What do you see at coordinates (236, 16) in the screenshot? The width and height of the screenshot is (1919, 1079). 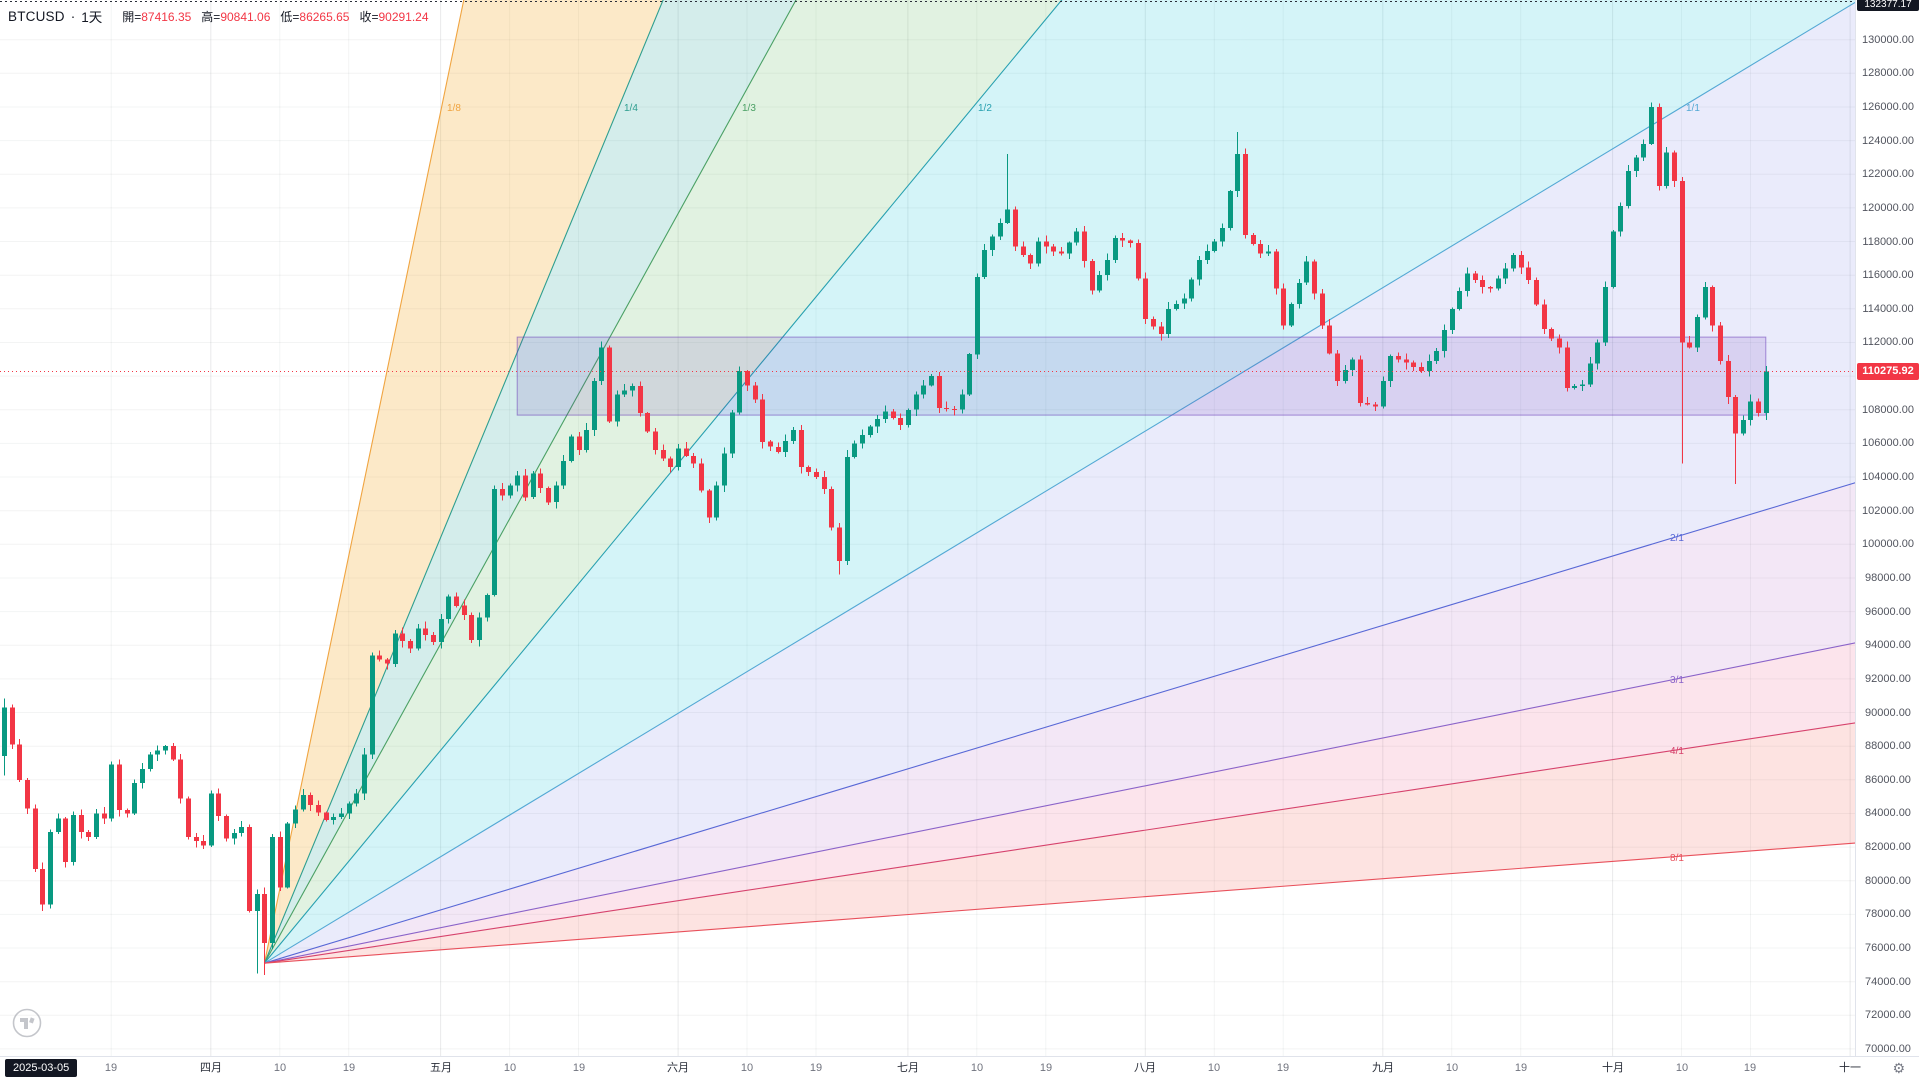 I see `ohlc-high: 高=90841.06` at bounding box center [236, 16].